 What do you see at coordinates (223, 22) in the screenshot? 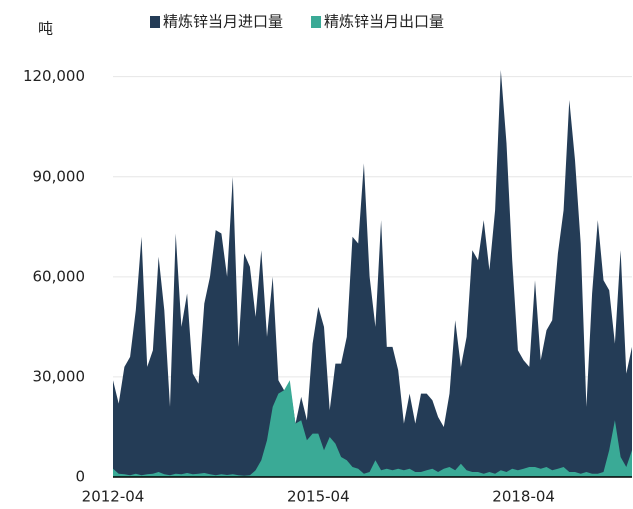
I see `legend-label: 精炼锌当月进口量` at bounding box center [223, 22].